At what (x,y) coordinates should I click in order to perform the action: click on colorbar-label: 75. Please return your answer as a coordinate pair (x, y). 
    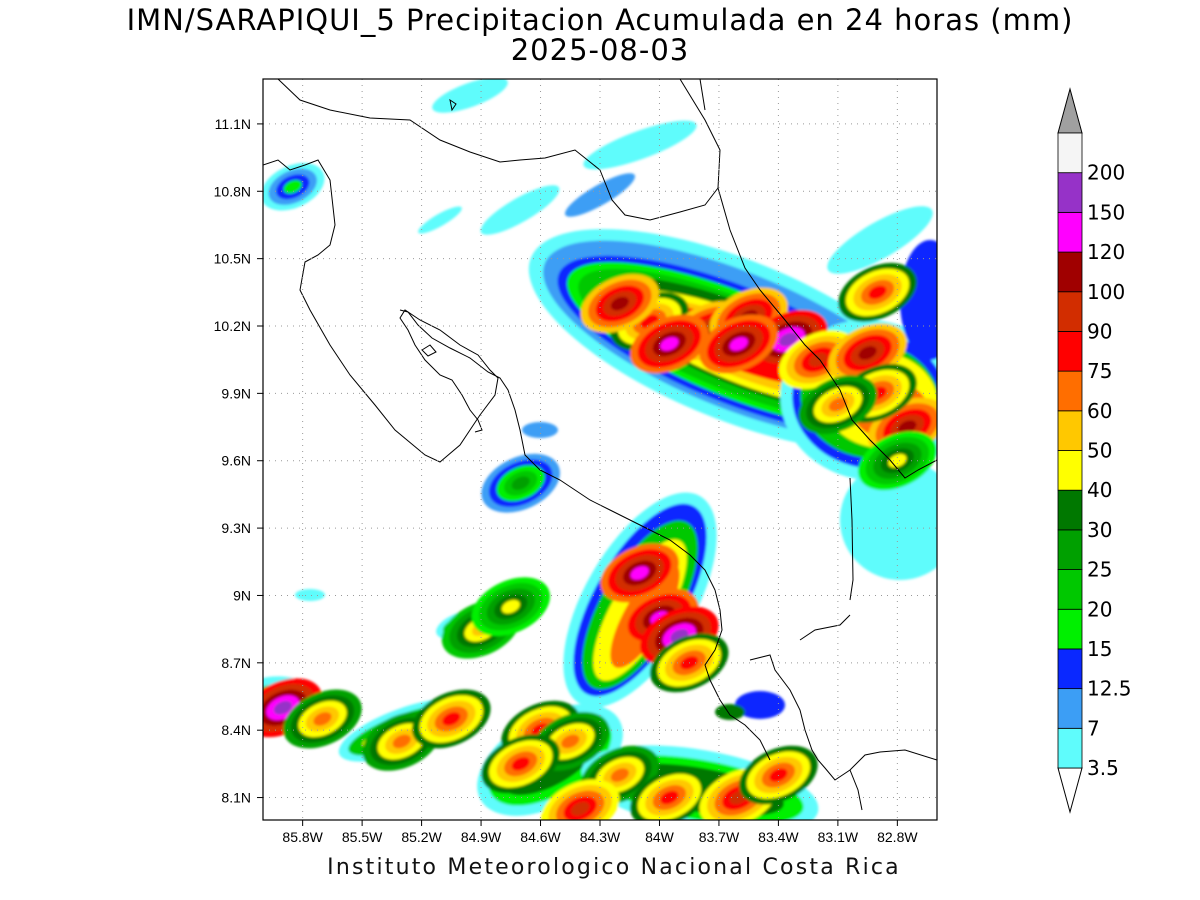
    Looking at the image, I should click on (1099, 371).